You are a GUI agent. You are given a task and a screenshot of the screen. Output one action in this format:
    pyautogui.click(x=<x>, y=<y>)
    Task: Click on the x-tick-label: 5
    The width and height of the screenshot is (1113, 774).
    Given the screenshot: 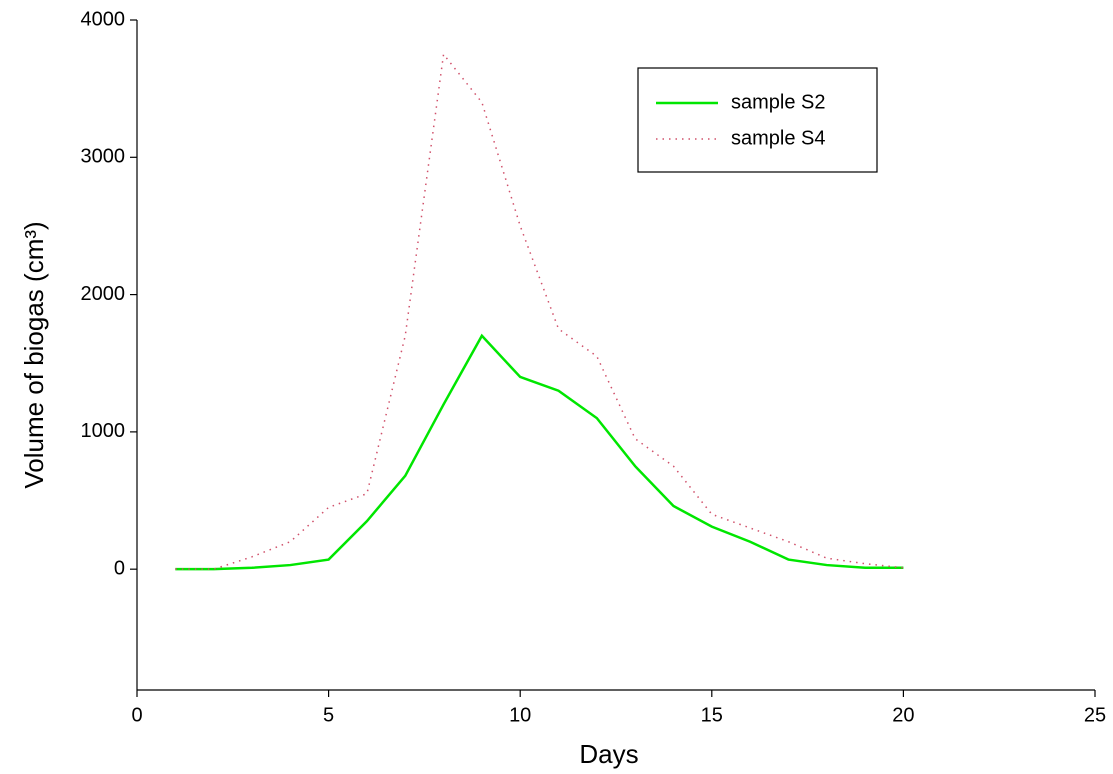 What is the action you would take?
    pyautogui.click(x=328, y=715)
    